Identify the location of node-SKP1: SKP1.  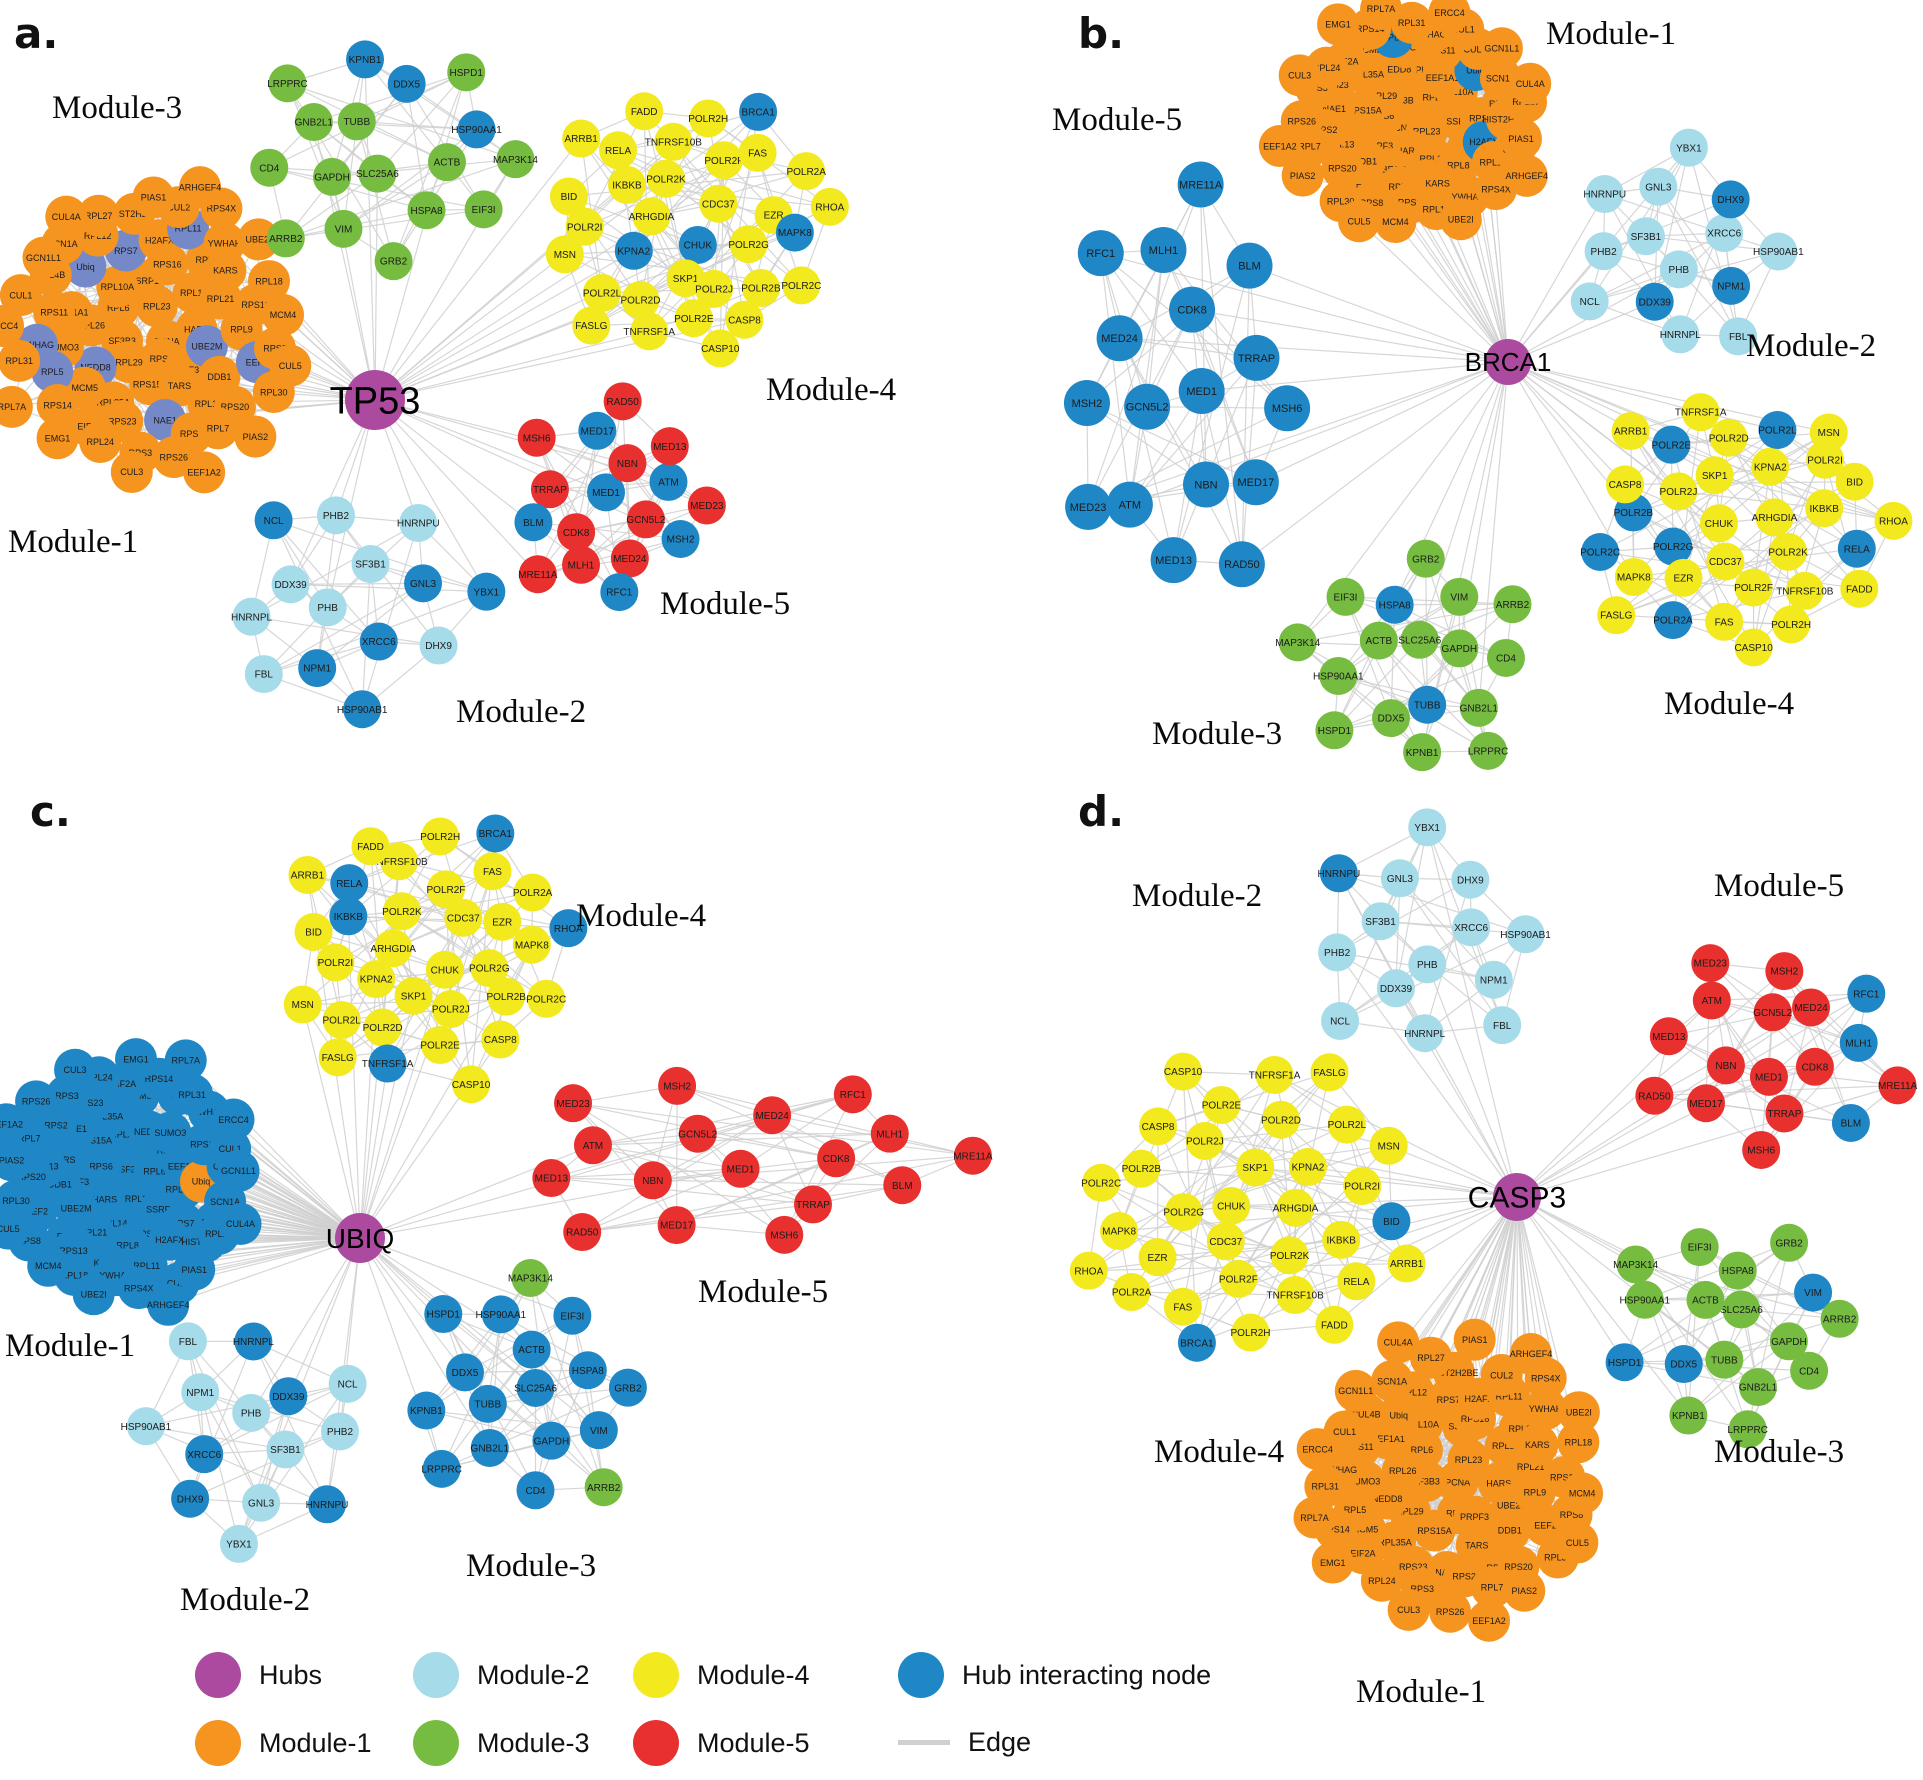
(1715, 475).